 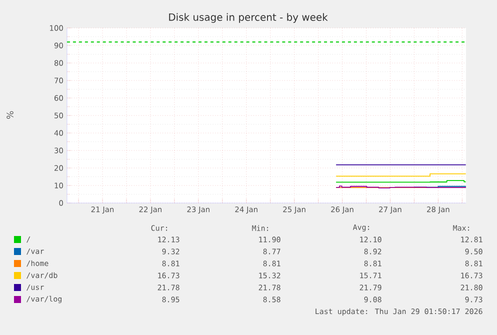 I want to click on y-axis-title: %, so click(x=10, y=115).